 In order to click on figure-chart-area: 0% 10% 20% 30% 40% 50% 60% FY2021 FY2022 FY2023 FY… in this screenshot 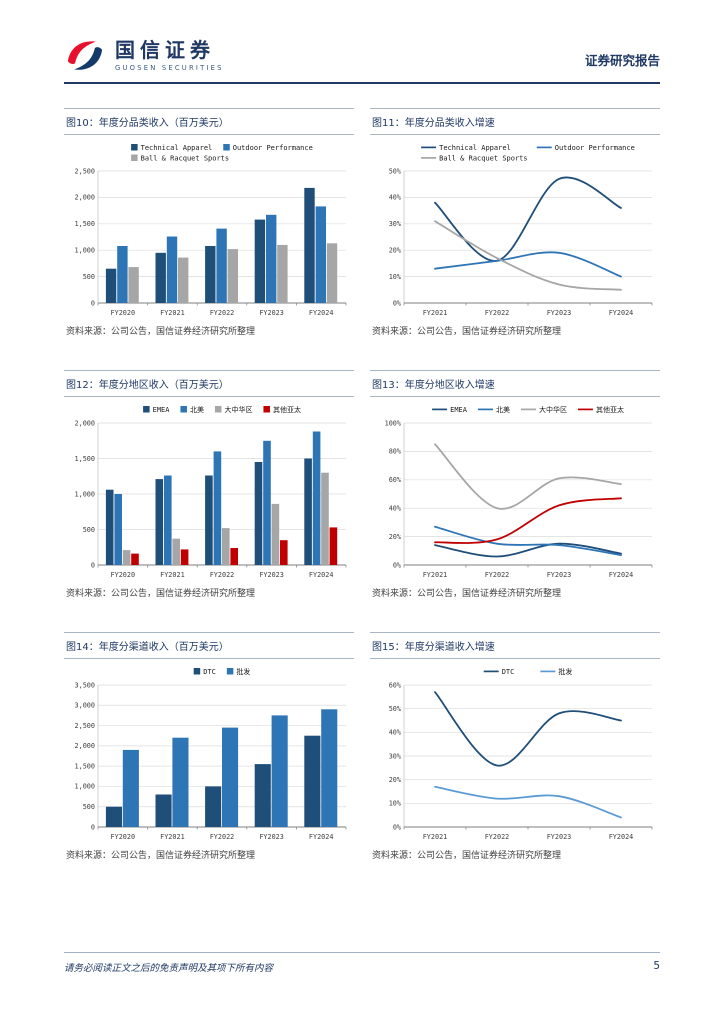, I will do `click(515, 751)`.